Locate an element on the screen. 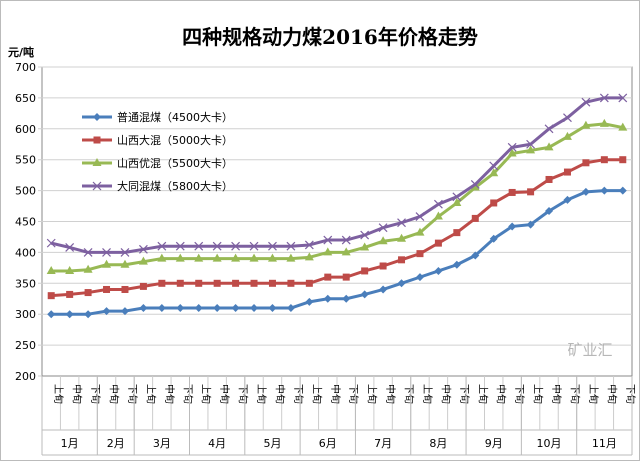 Image resolution: width=640 pixels, height=461 pixels. month-label: 11月 is located at coordinates (604, 443).